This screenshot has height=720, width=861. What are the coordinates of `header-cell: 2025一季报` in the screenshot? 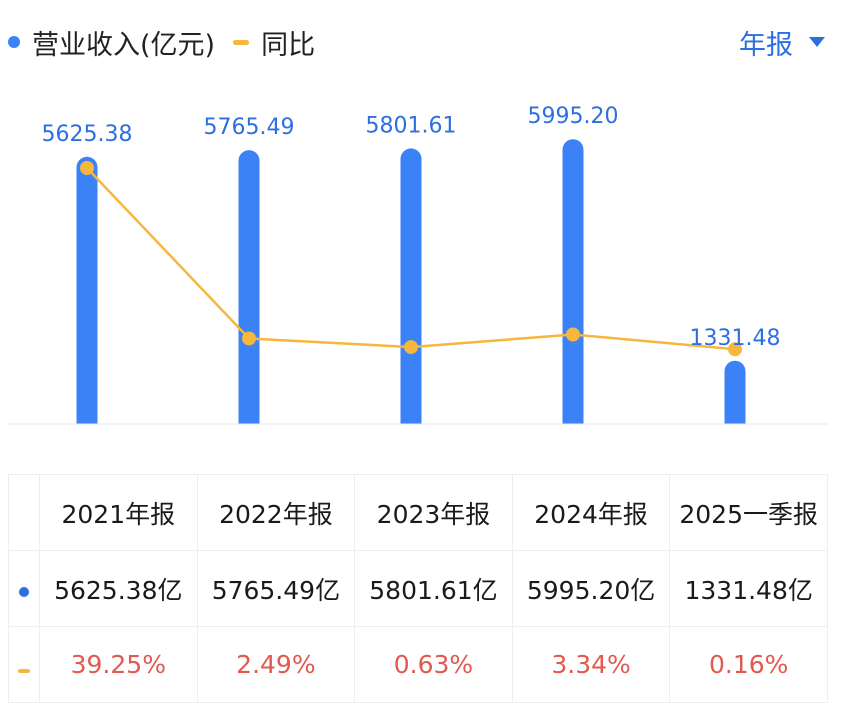 It's located at (748, 512).